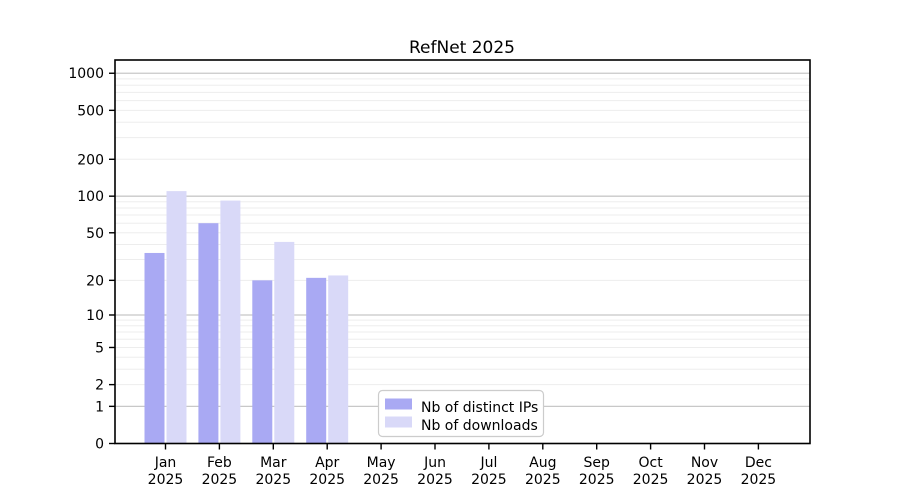  I want to click on x-tick-label-jan: Jan 2025, so click(166, 471).